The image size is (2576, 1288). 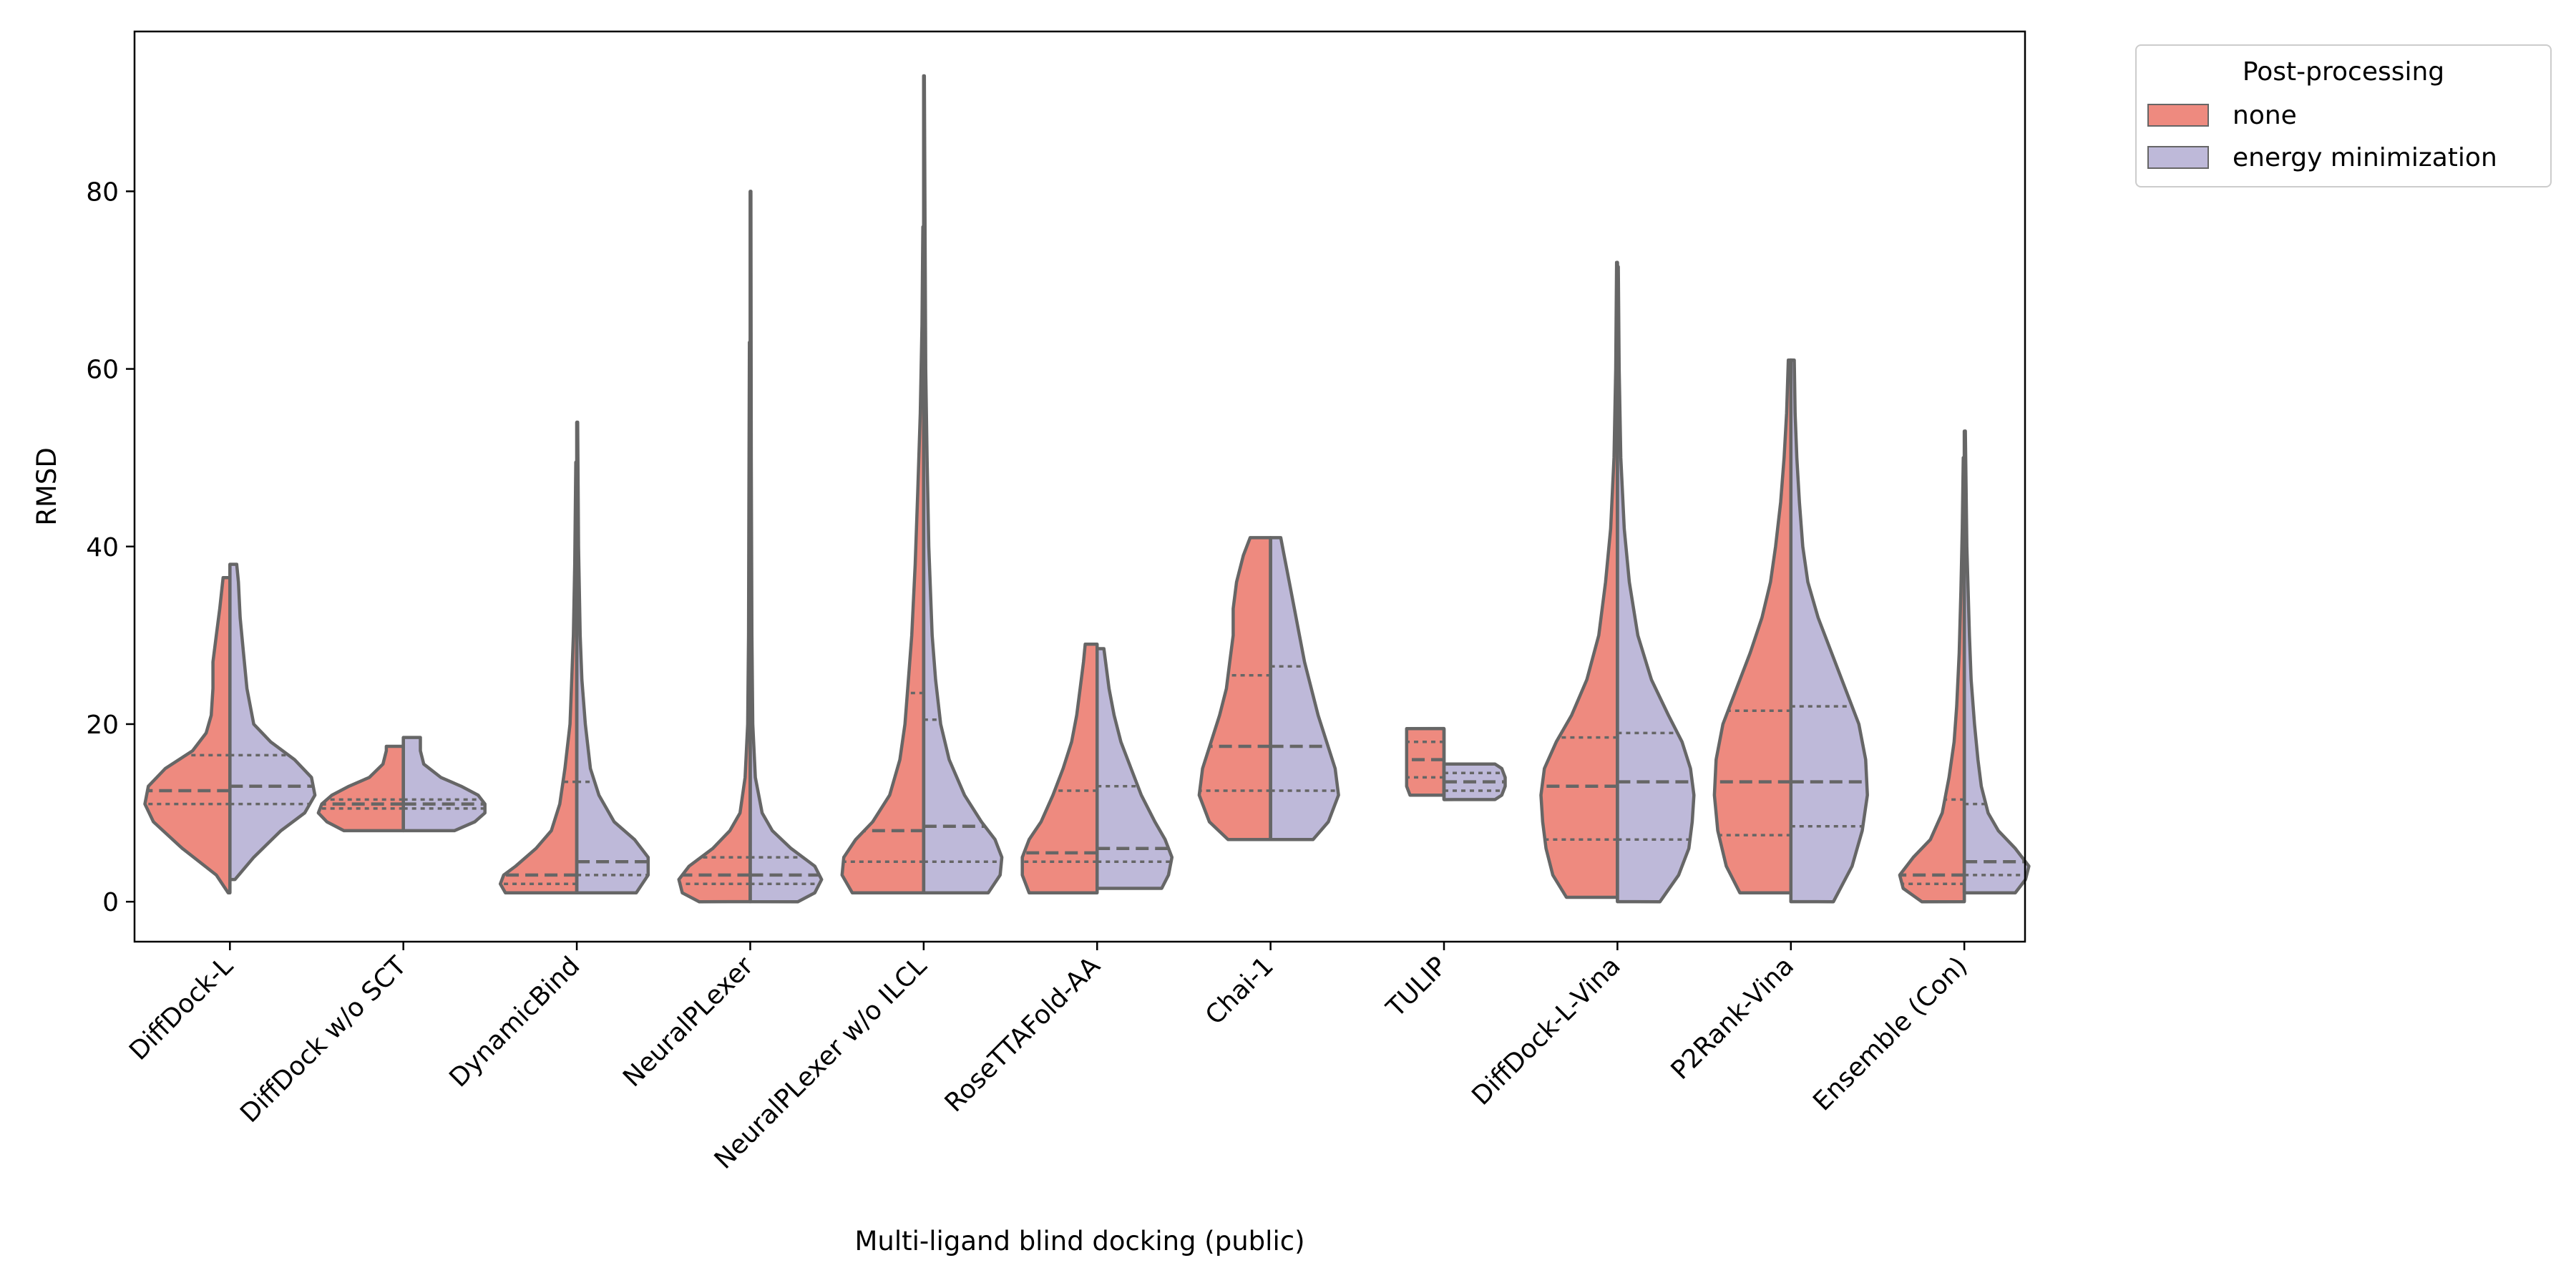 I want to click on y-tick-label: 80, so click(x=102, y=192).